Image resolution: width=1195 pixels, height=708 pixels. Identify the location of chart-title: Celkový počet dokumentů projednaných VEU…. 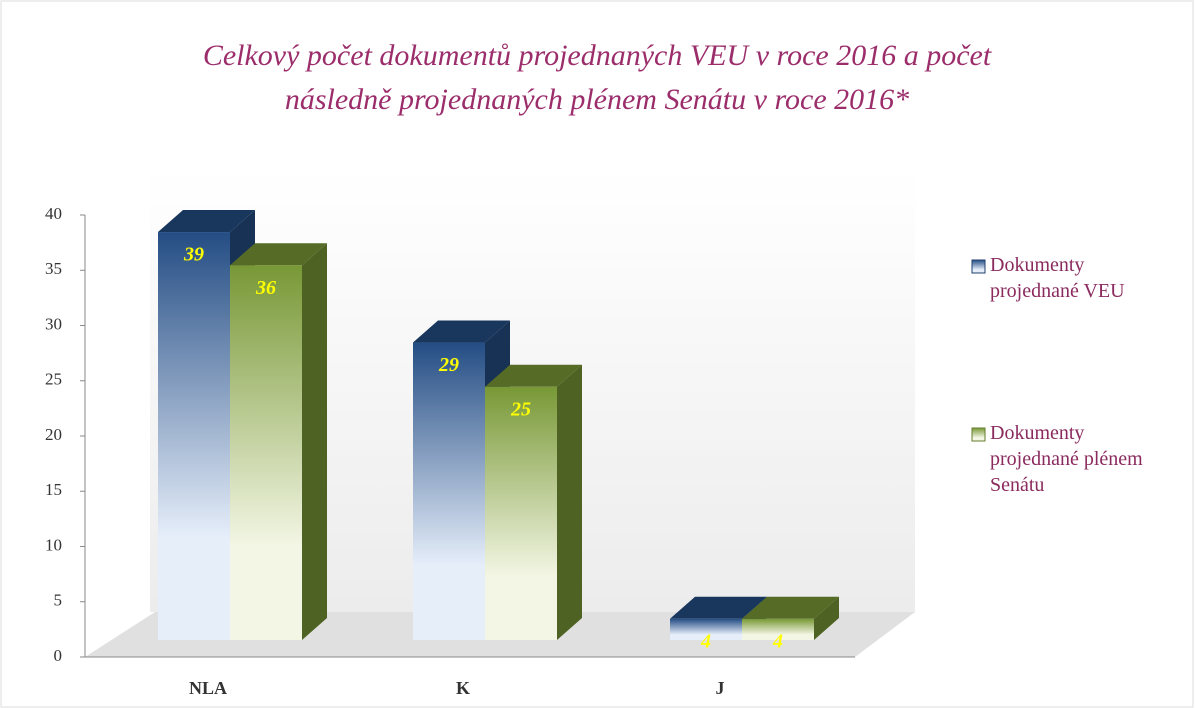
(597, 55).